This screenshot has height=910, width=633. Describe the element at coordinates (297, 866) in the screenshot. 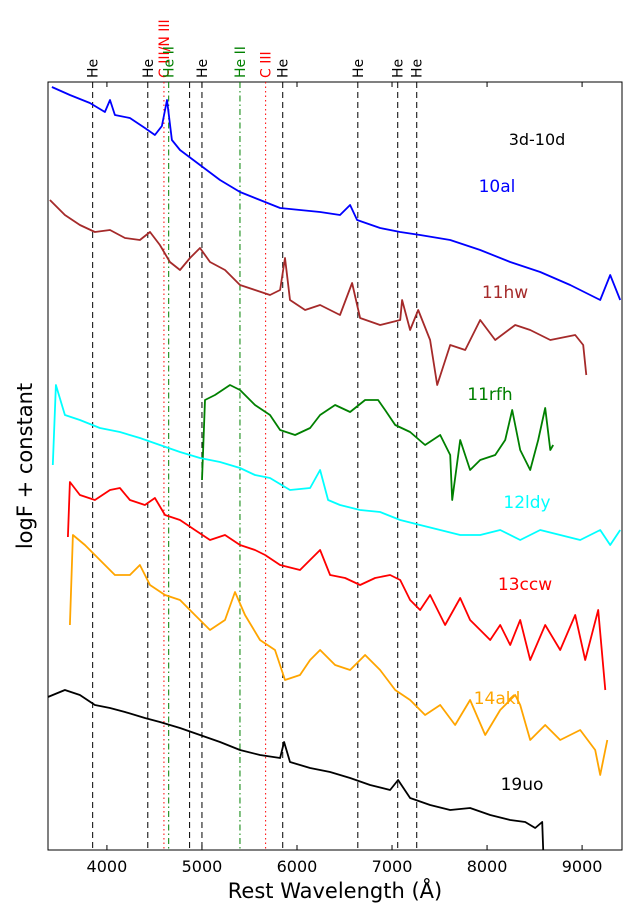

I see `x-tick-label: 6000` at that location.